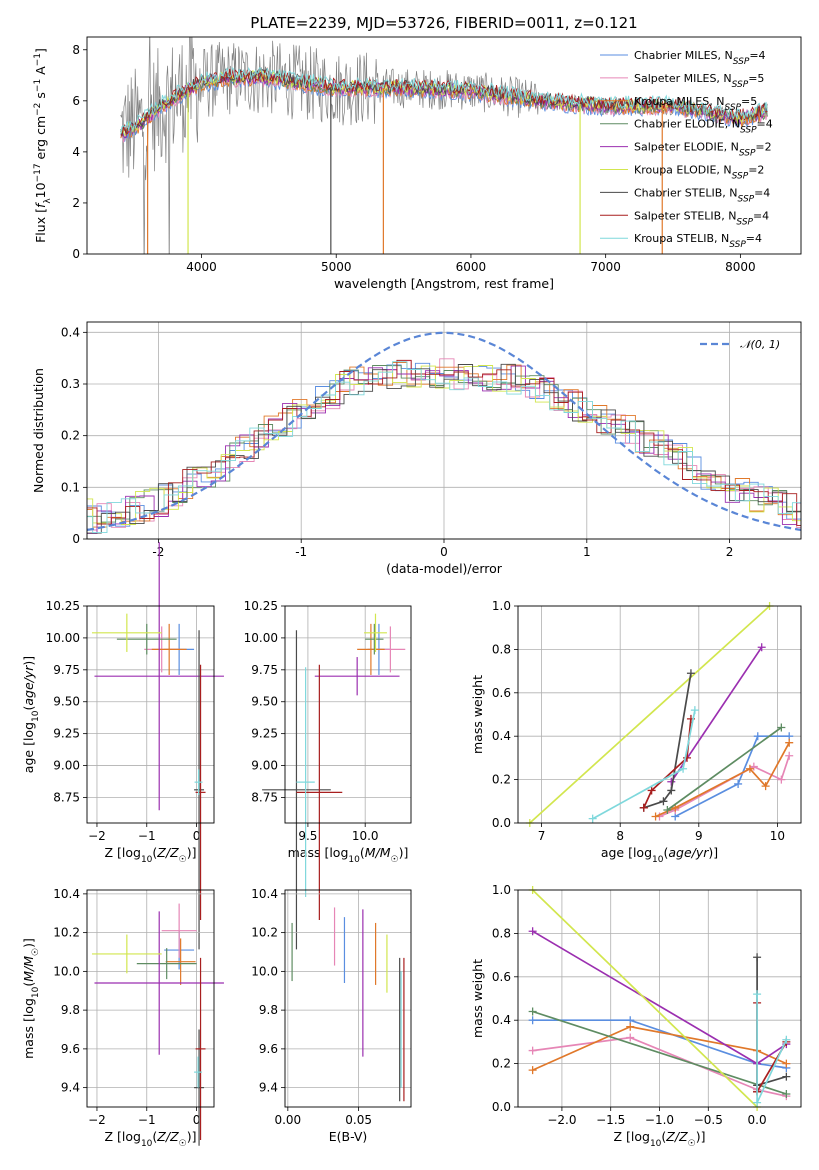 This screenshot has height=1170, width=819. What do you see at coordinates (150, 855) in the screenshot?
I see `xlabel-2: Z [log10(Z/Z☉)]` at bounding box center [150, 855].